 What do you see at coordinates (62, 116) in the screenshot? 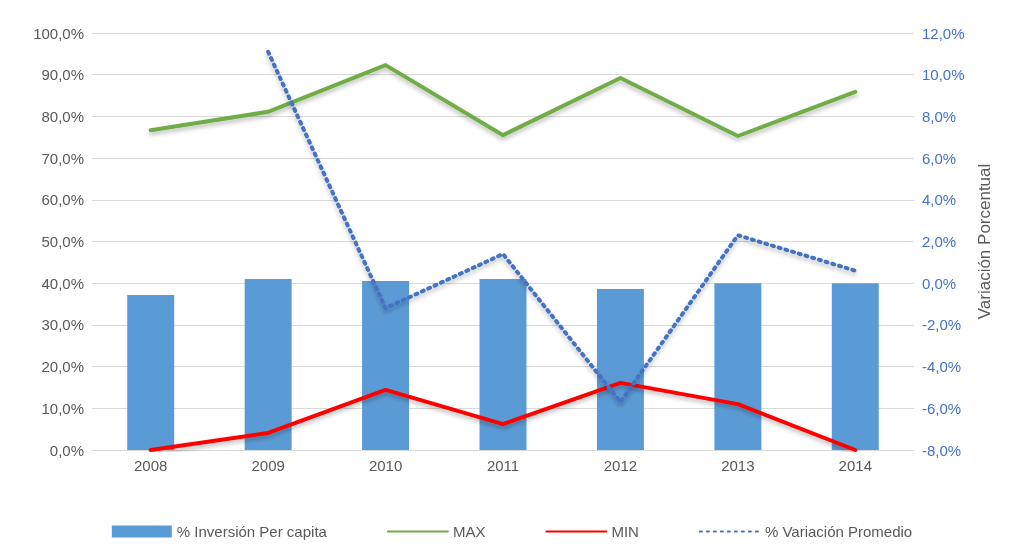
I see `y-tick-label: 80,0%` at bounding box center [62, 116].